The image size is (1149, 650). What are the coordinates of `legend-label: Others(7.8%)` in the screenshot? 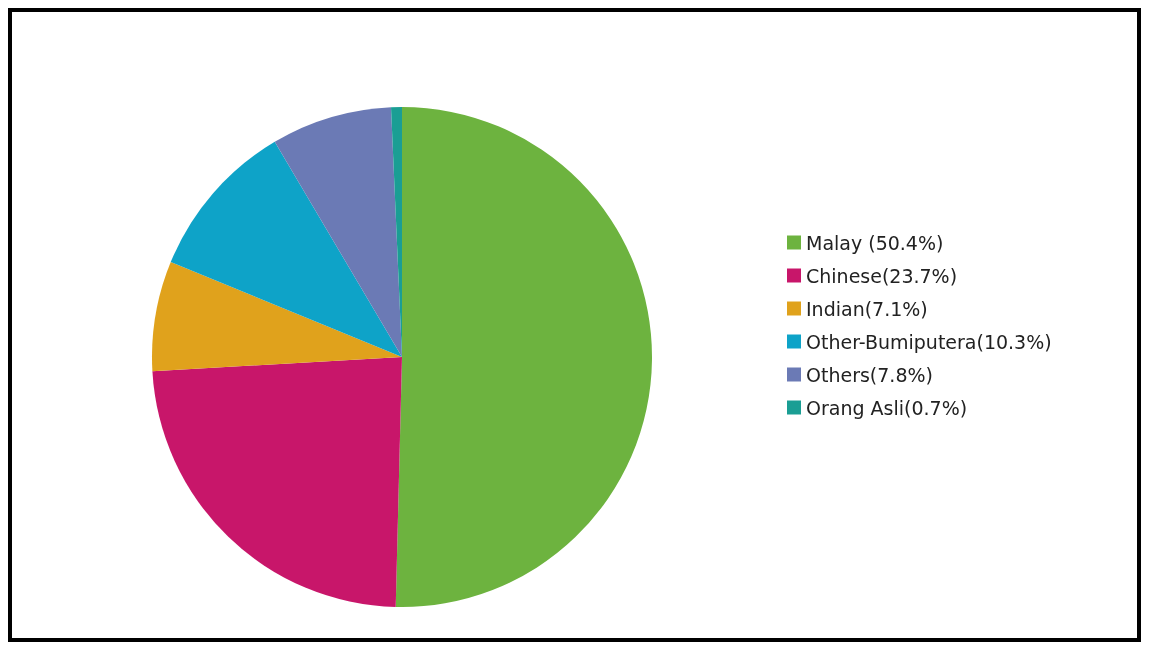 It's located at (869, 374).